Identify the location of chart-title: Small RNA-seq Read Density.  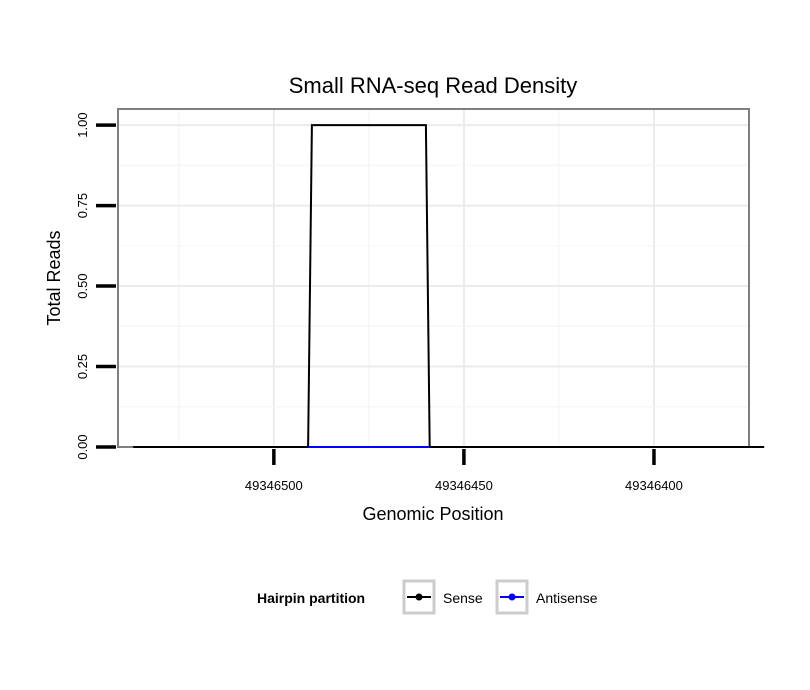
(433, 85).